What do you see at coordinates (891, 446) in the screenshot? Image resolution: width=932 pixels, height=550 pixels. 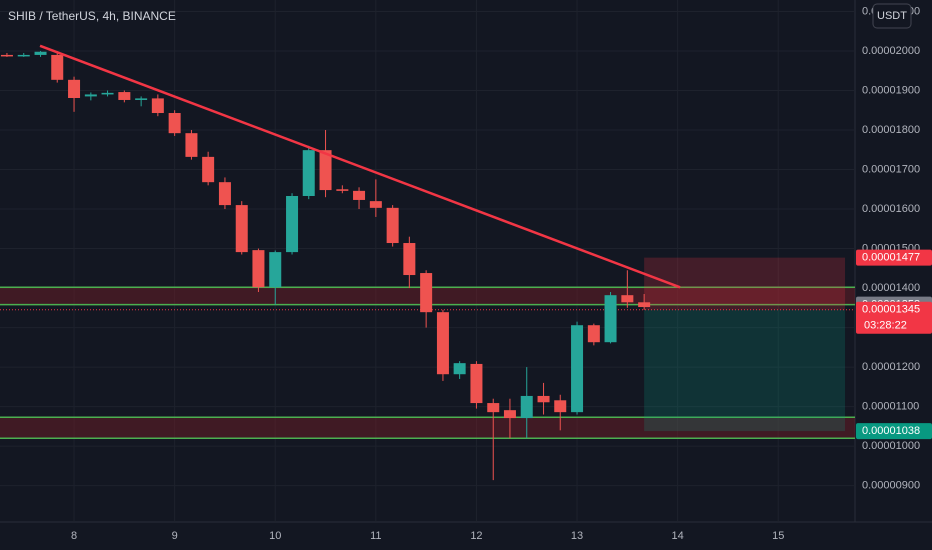 I see `y-tick-label: 0.00001000` at bounding box center [891, 446].